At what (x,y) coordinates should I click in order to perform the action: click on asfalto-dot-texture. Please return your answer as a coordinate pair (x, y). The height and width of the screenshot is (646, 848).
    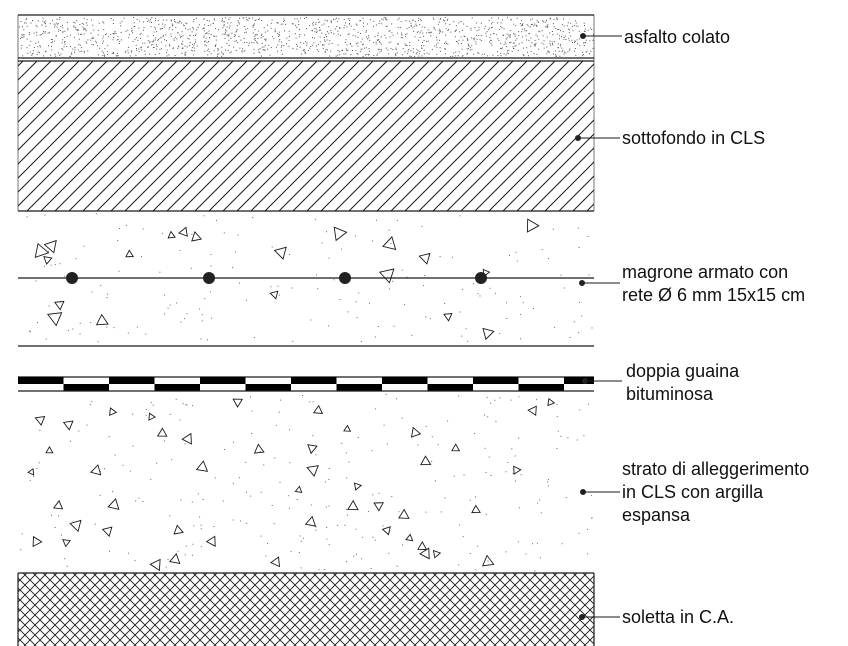
    Looking at the image, I should click on (306, 37).